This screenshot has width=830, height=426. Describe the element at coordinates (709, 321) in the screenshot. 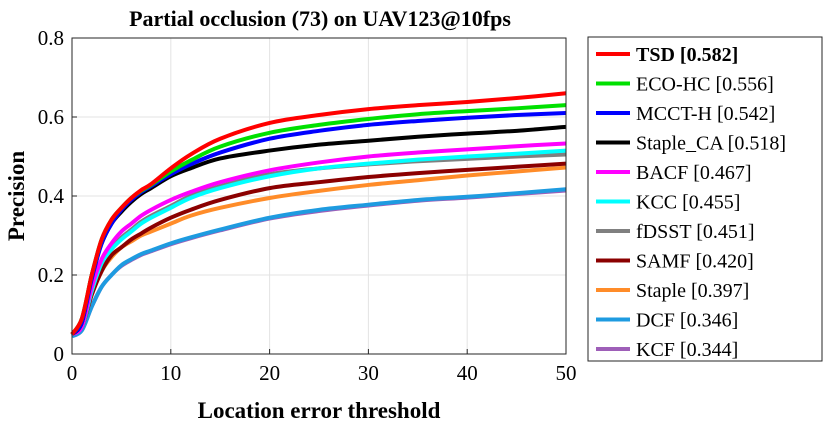

I see `legend-score: [0.346]` at that location.